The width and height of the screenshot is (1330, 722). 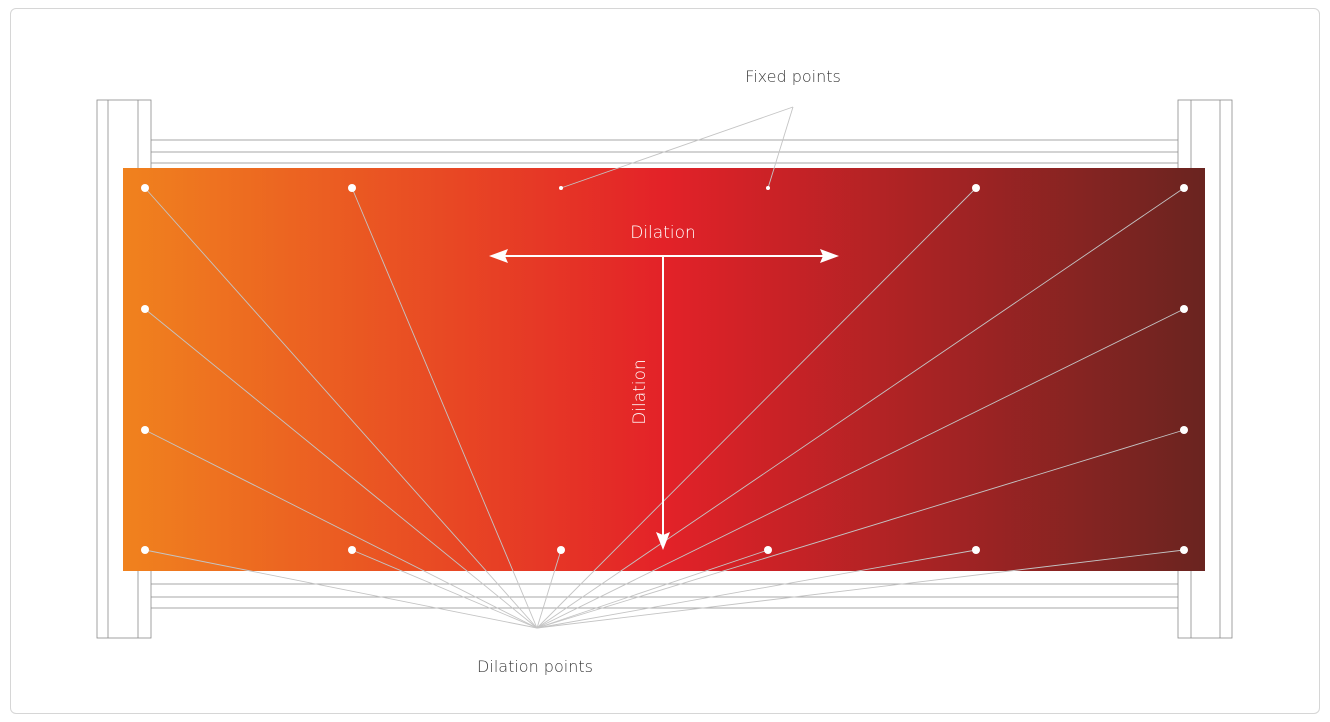 I want to click on dilation-arrows, so click(x=664, y=399).